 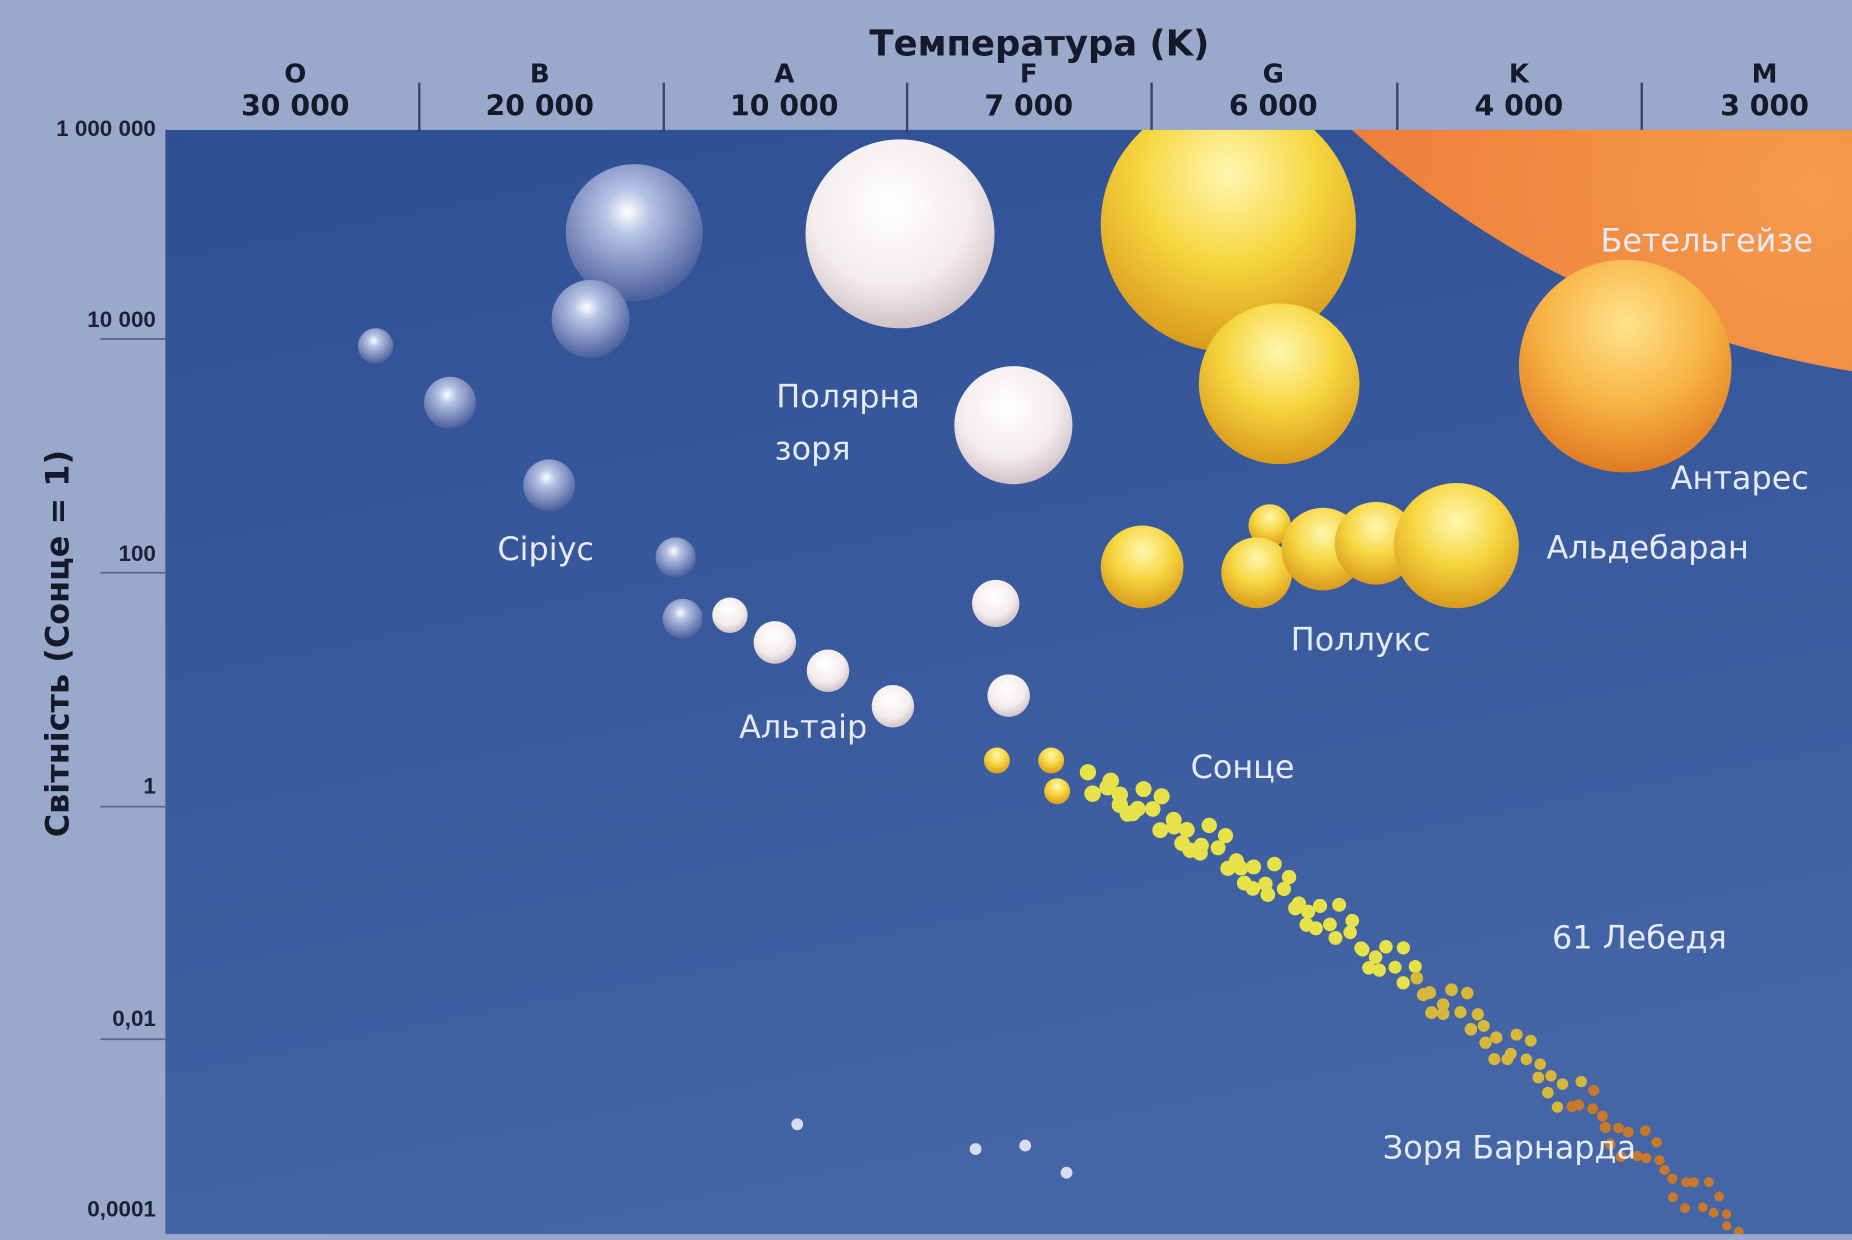 I want to click on spectral-class: M, so click(x=1765, y=75).